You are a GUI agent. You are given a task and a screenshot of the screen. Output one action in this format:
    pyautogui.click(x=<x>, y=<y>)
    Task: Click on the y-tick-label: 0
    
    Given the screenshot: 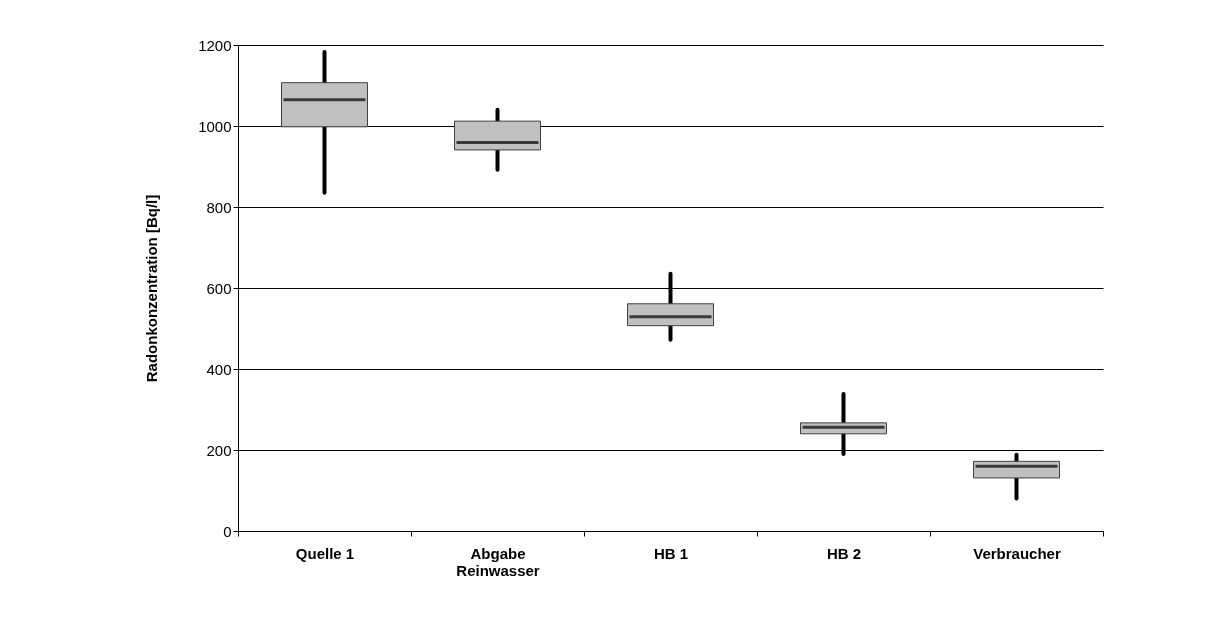 What is the action you would take?
    pyautogui.click(x=227, y=531)
    